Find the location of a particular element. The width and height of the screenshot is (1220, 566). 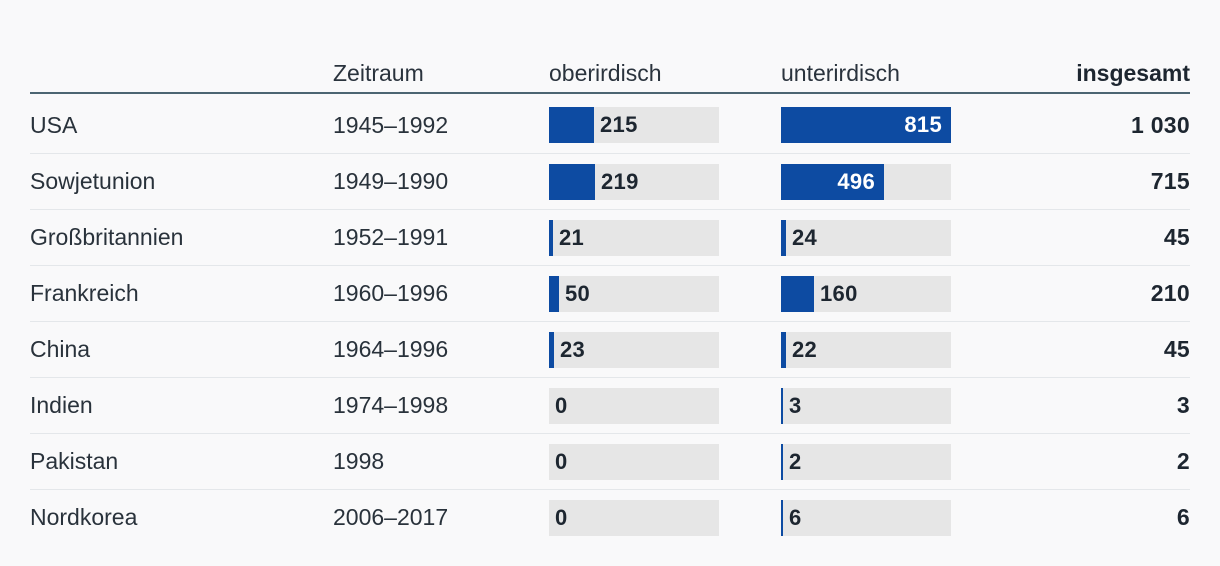

unterirdisch-bar-track: 22 is located at coordinates (866, 349).